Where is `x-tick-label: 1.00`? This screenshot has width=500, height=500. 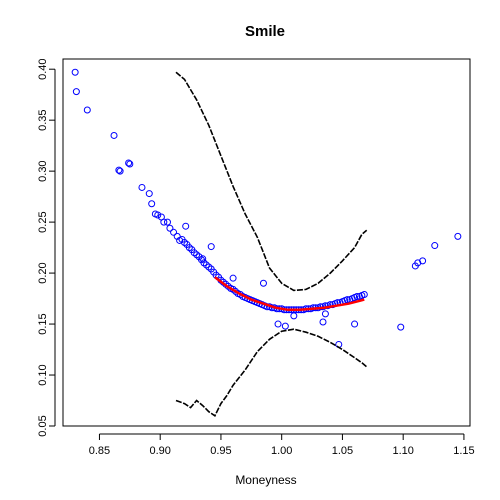 x-tick-label: 1.00 is located at coordinates (281, 451).